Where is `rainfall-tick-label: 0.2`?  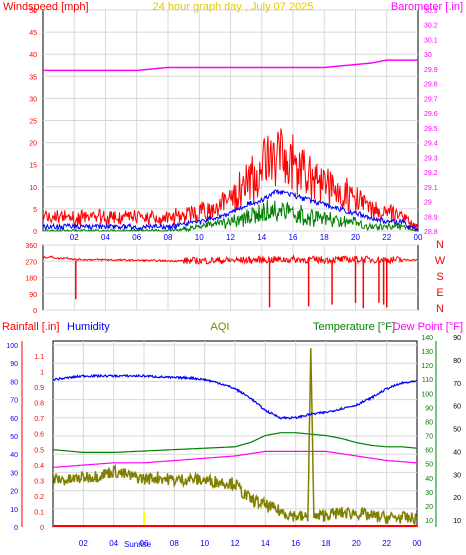 rainfall-tick-label: 0.2 is located at coordinates (39, 497).